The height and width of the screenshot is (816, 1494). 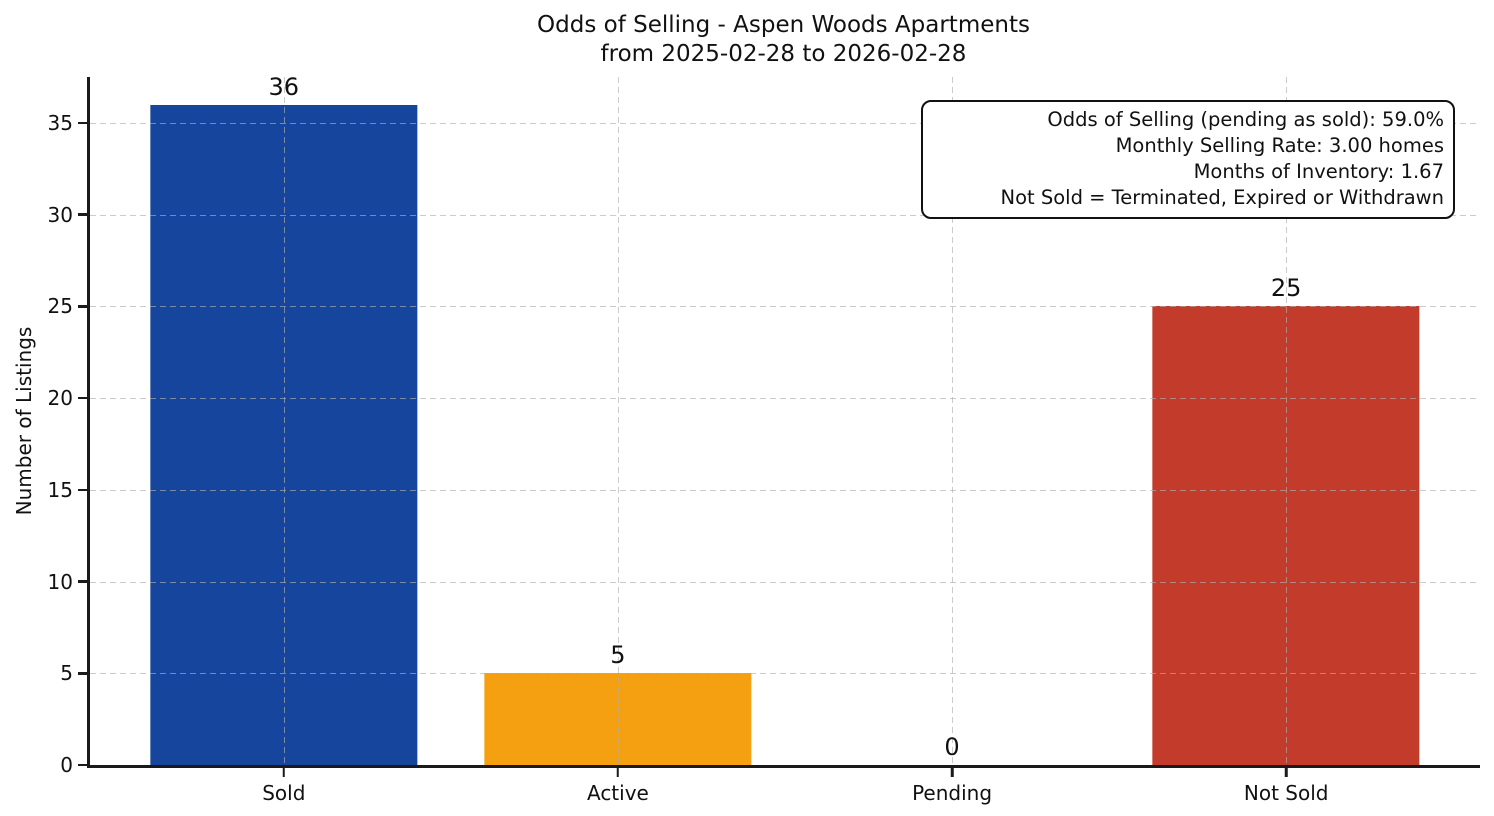 I want to click on bar-value-label-active: 5, so click(x=618, y=655).